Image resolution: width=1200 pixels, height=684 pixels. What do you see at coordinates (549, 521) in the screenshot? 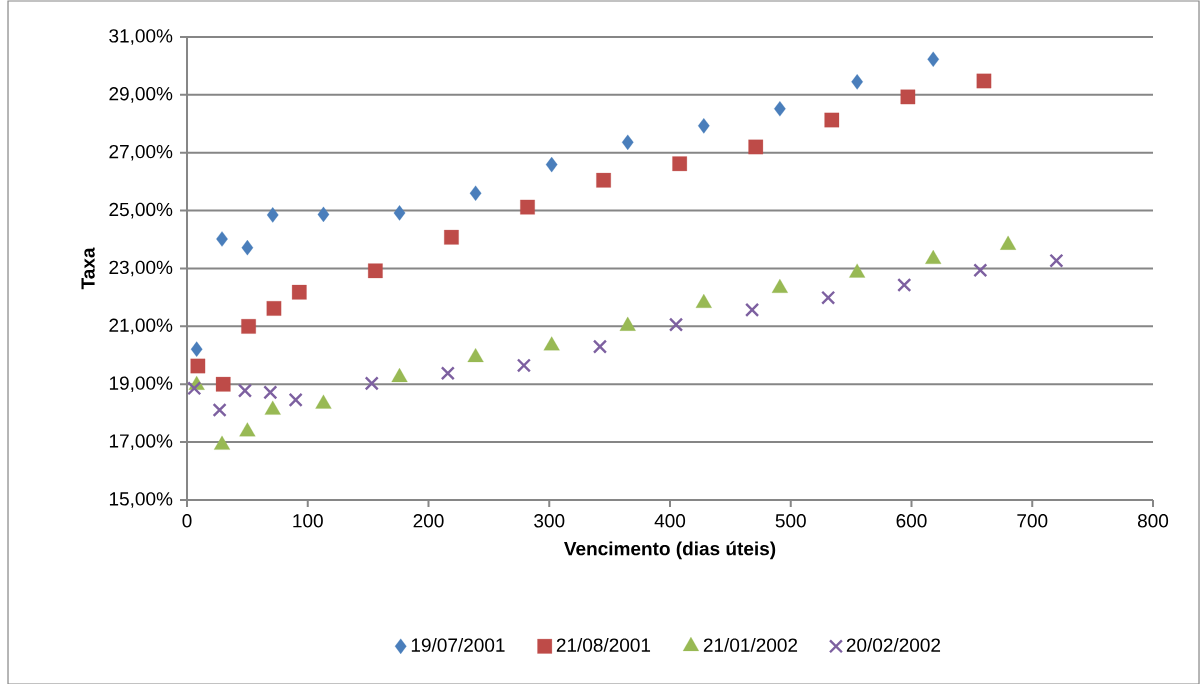
I see `x-tick-label: 300` at bounding box center [549, 521].